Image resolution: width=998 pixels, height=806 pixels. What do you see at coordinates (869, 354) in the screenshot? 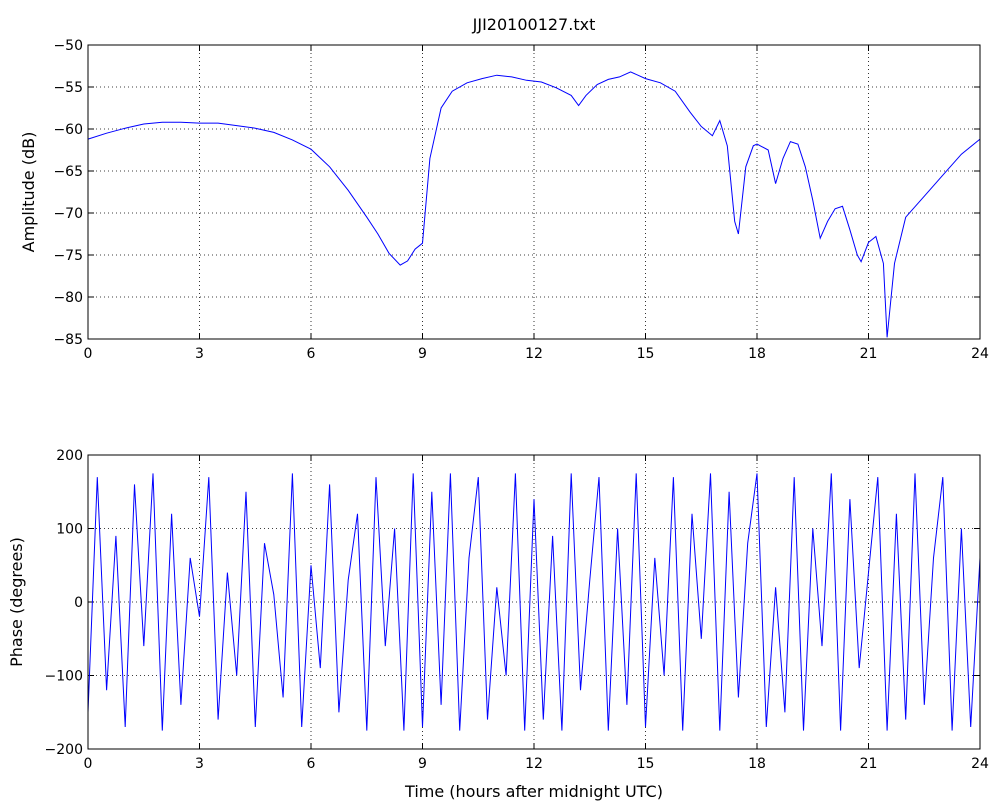
I see `amplitude-x-tick-label: 21` at bounding box center [869, 354].